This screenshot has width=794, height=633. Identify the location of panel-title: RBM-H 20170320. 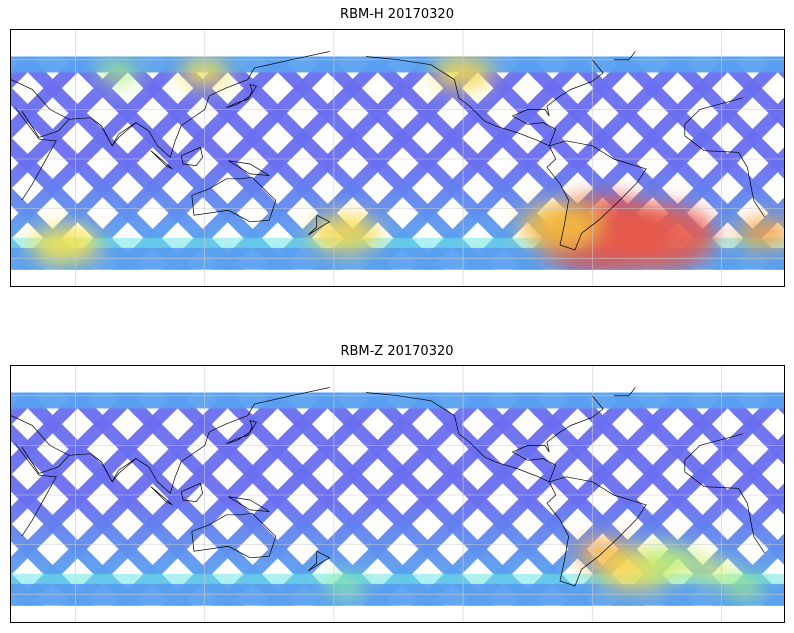
(397, 14).